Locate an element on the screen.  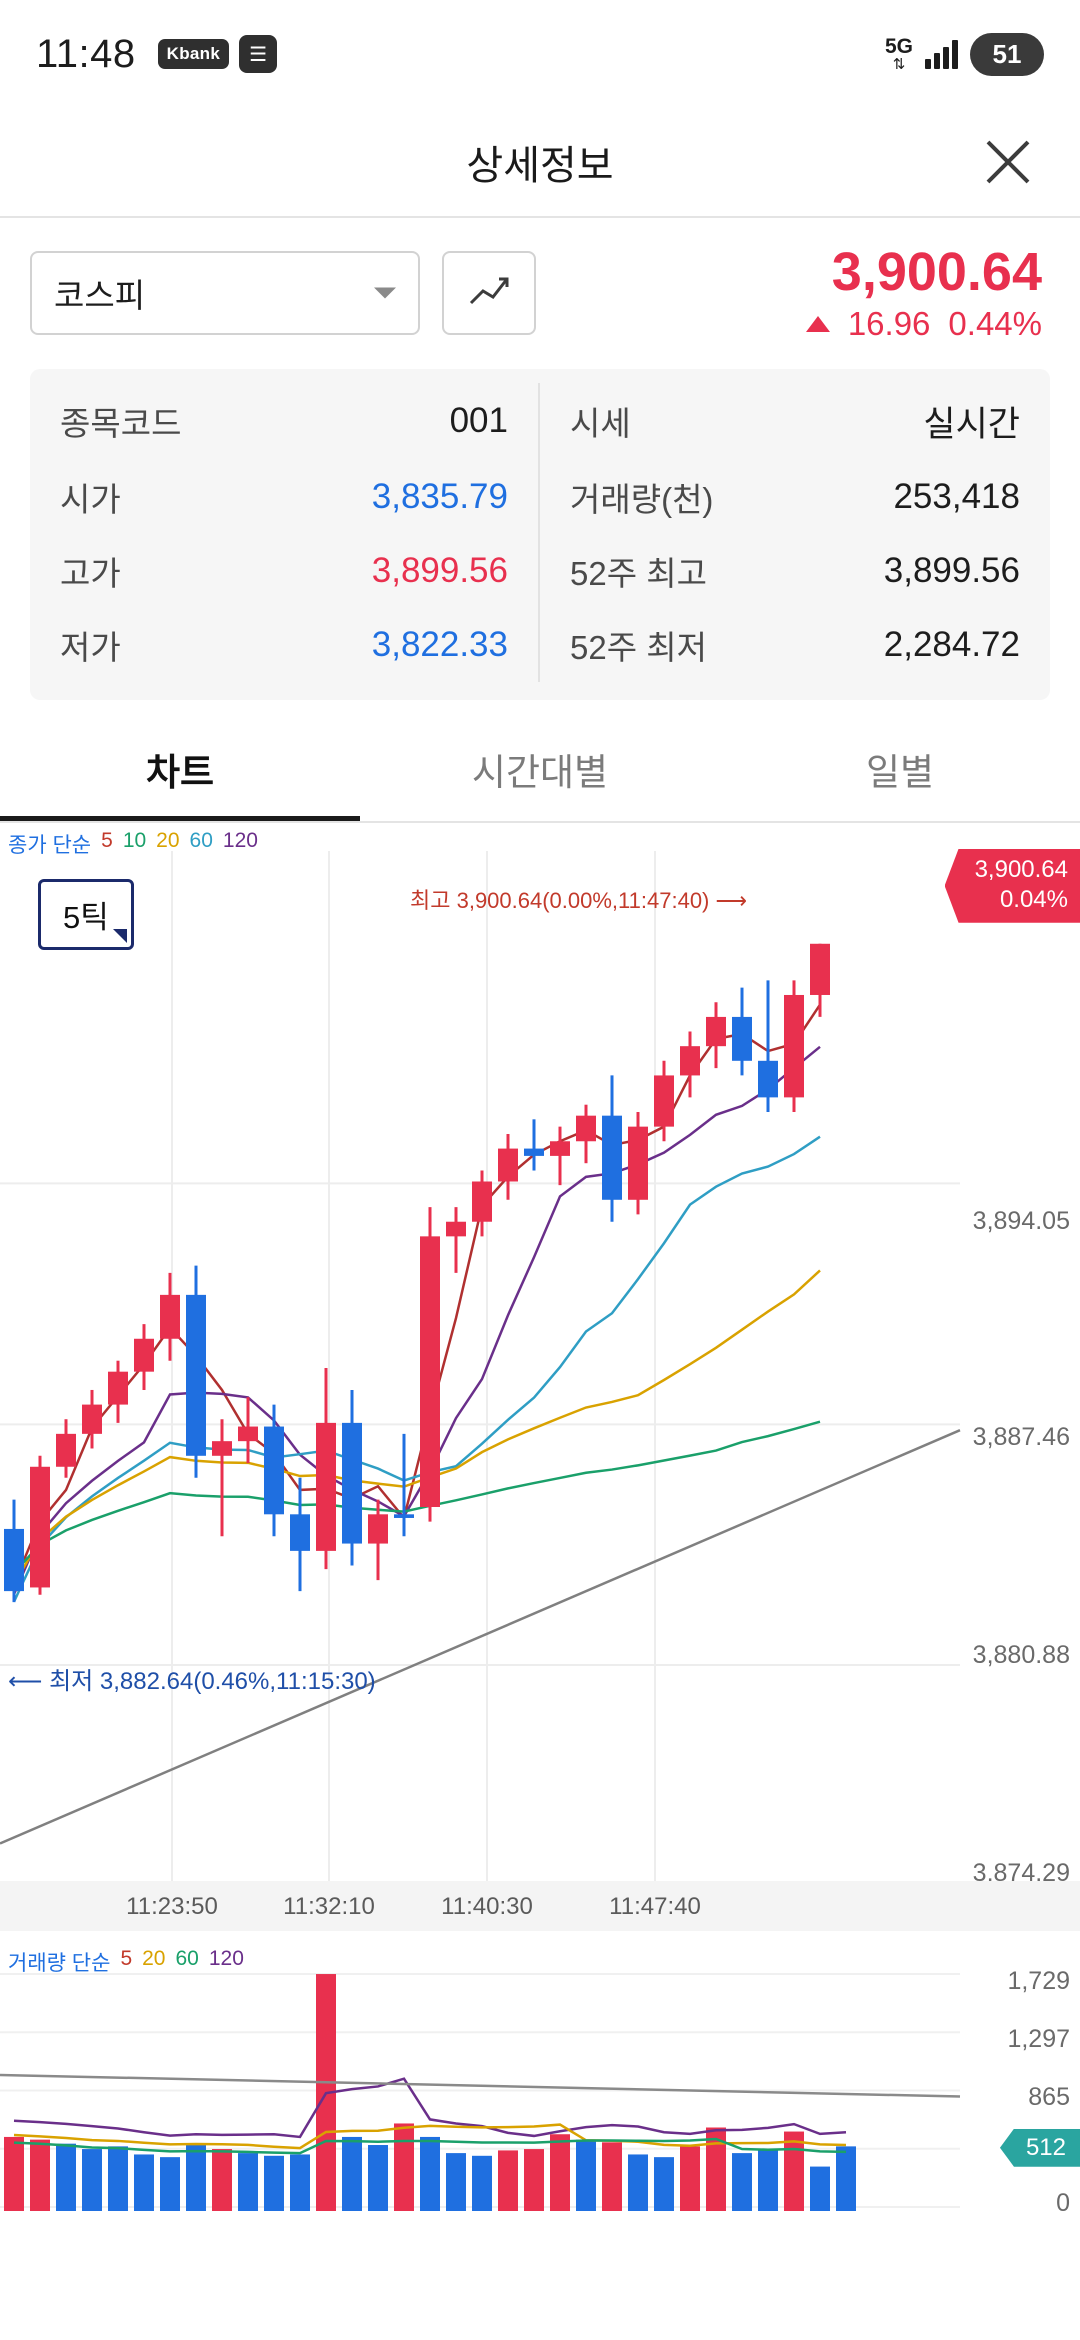
arrow-left-icon: ⟵ is located at coordinates (29, 1681).